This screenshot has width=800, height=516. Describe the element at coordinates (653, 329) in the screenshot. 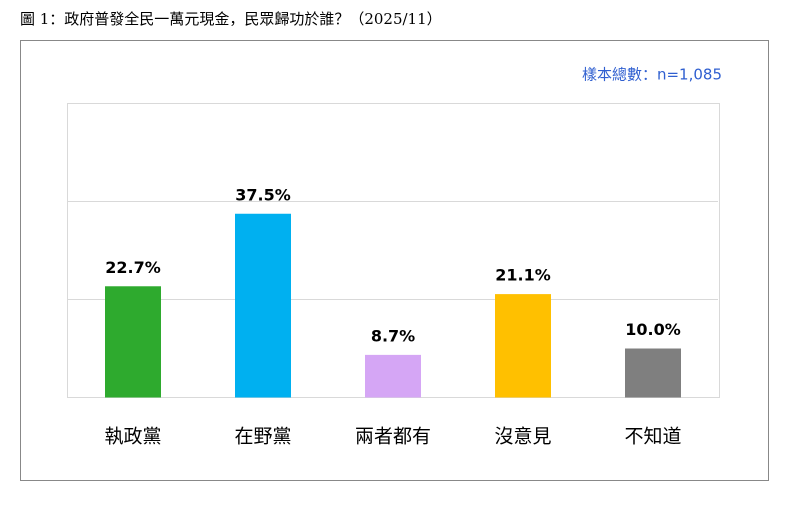

I see `value-label: 10.0%` at that location.